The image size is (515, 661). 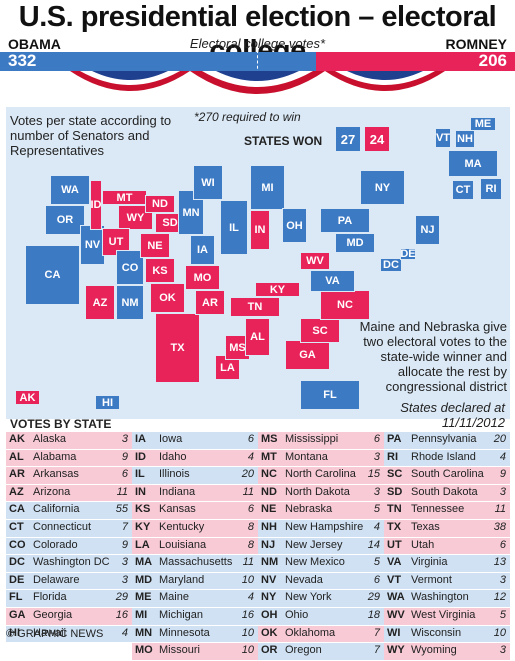 I want to click on state-wv: WV, so click(x=315, y=261).